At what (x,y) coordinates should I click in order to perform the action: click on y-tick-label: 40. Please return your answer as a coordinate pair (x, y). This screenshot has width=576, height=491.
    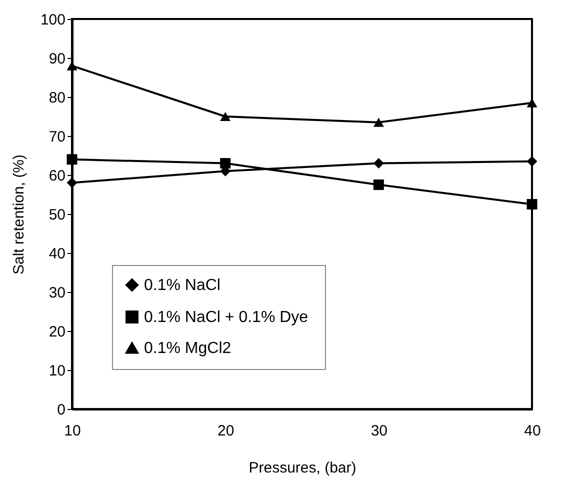
    Looking at the image, I should click on (57, 254).